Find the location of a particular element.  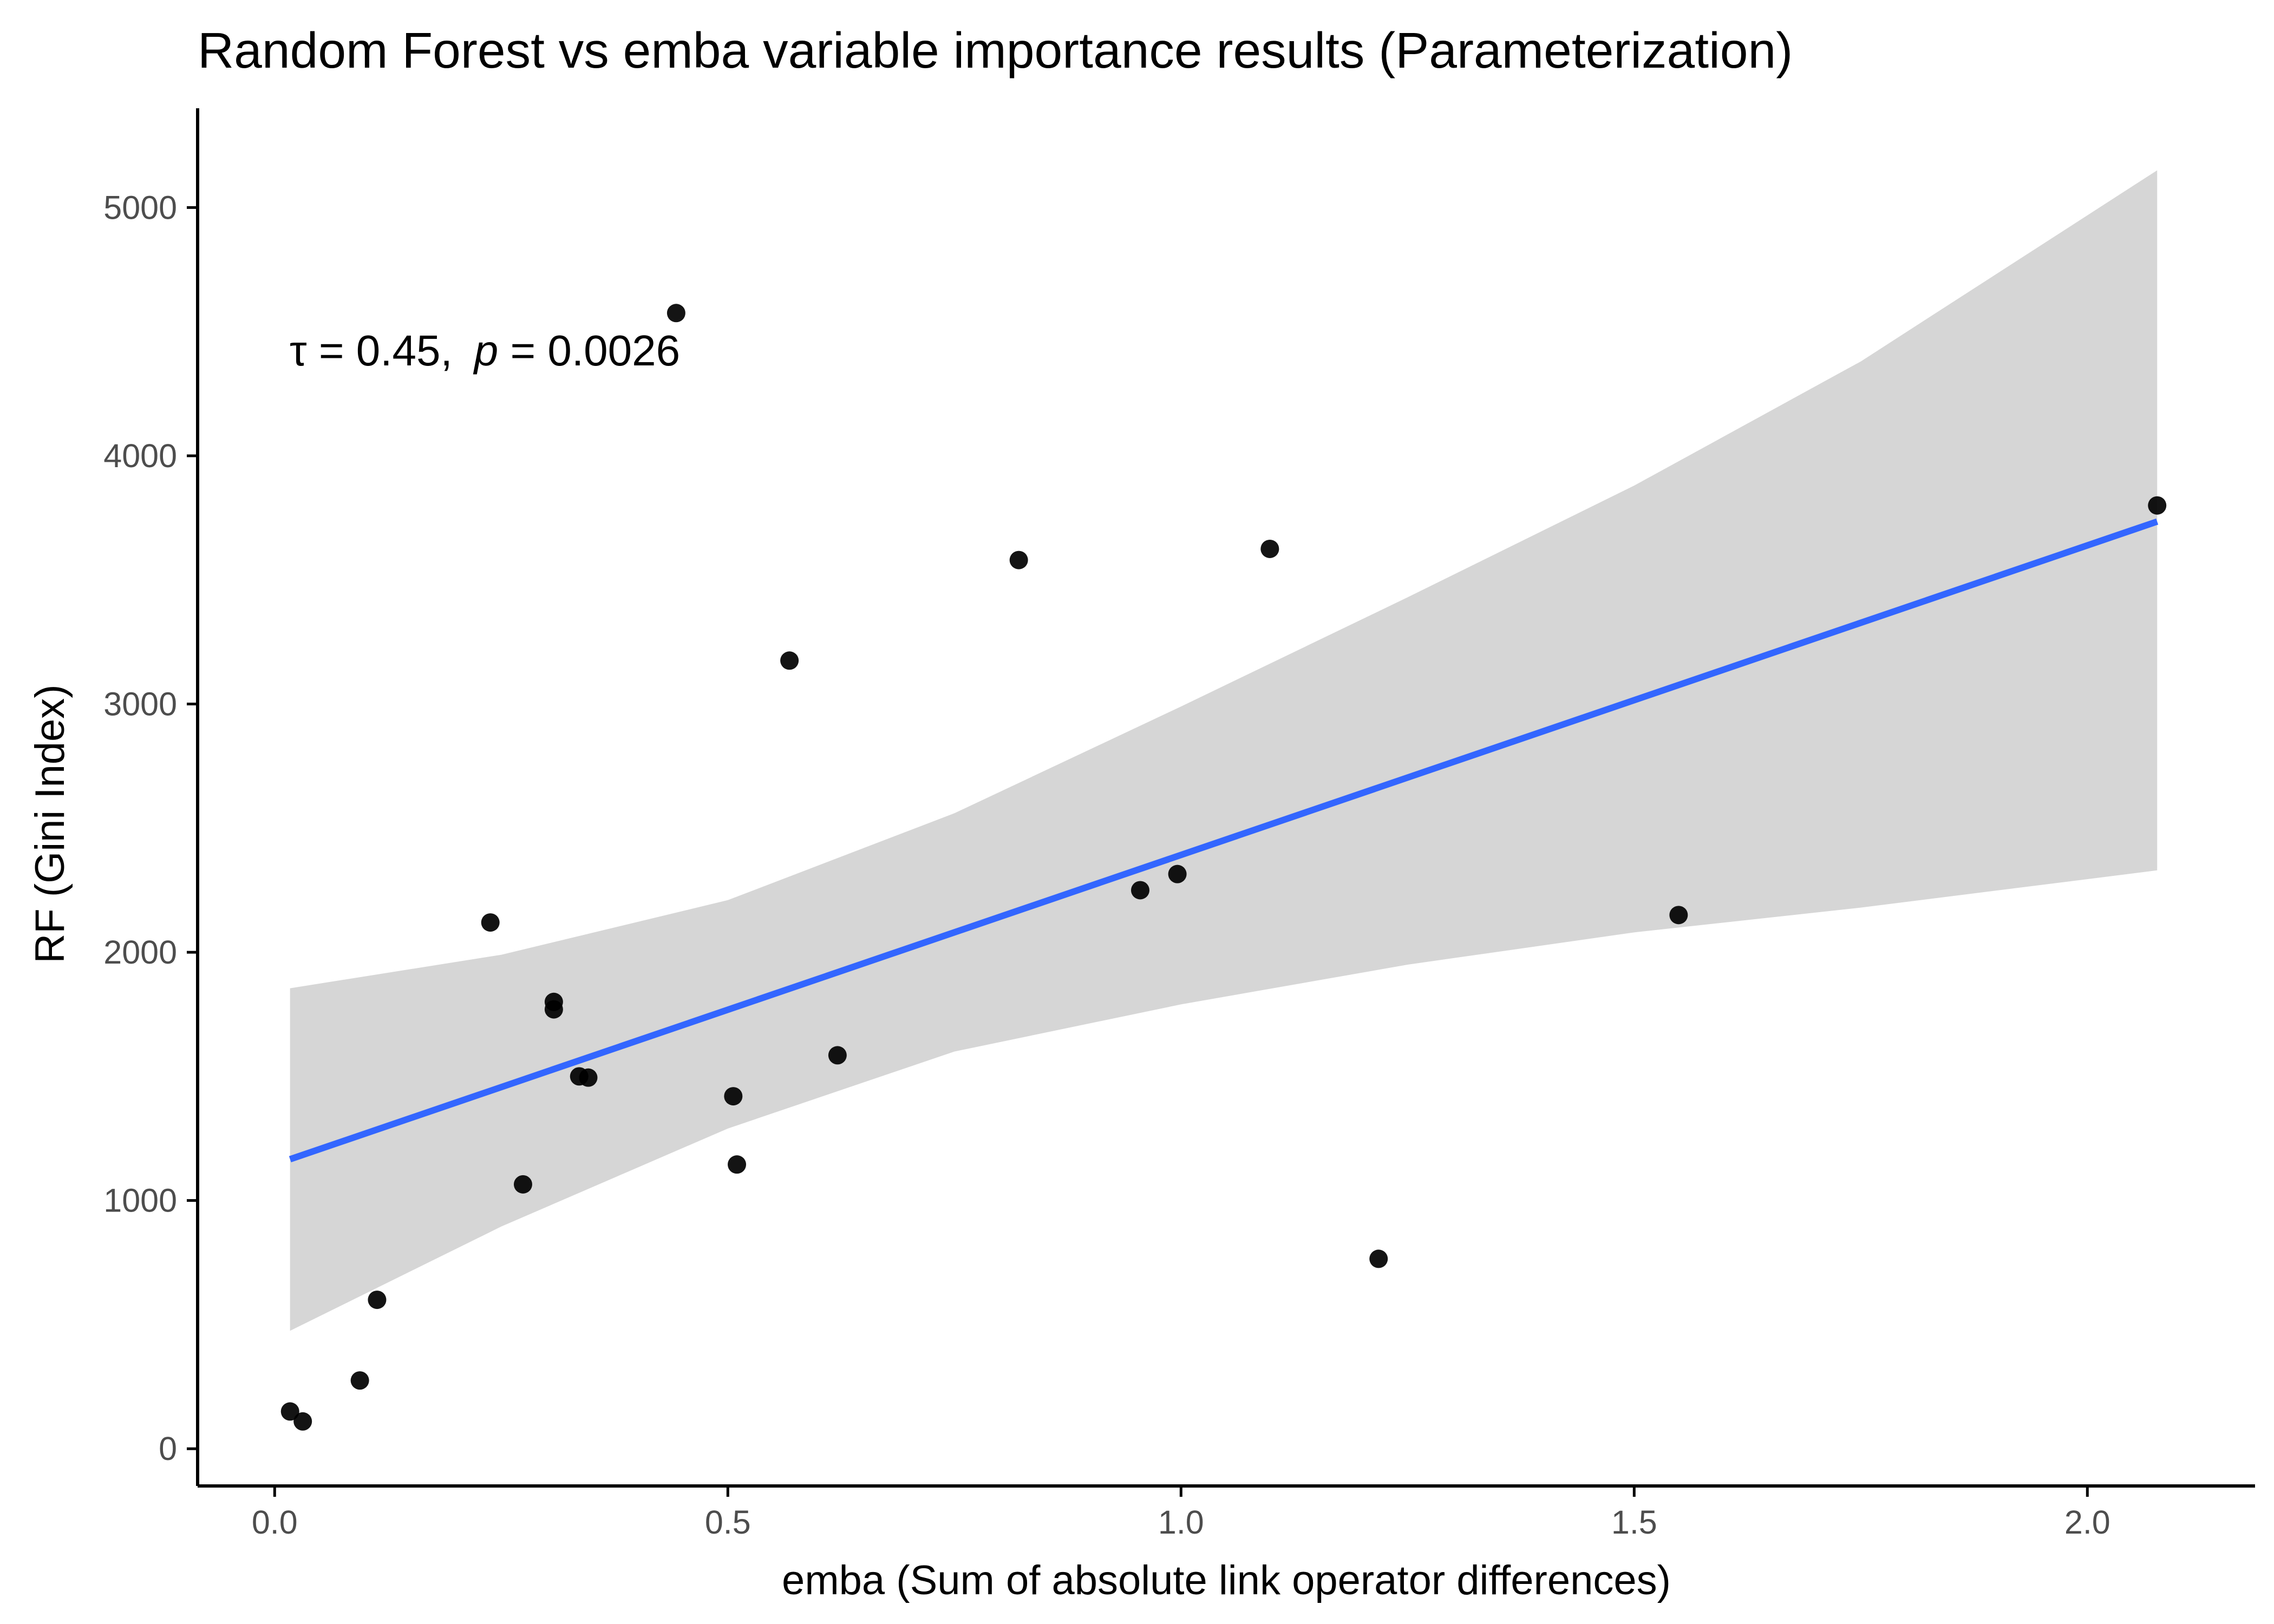

y-tick-label: 3000 is located at coordinates (140, 704).